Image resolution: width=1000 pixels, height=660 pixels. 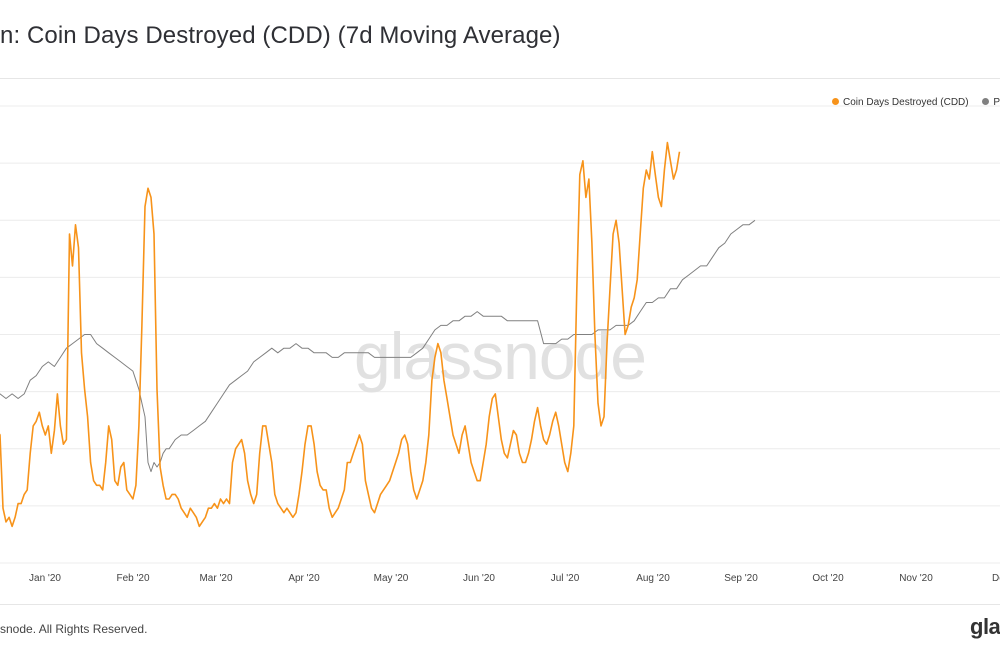 I want to click on legend-item-price: P, so click(x=991, y=102).